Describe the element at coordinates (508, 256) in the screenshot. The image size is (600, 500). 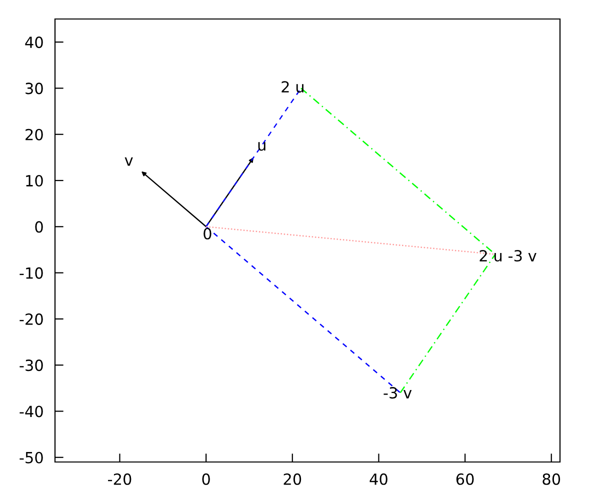
I see `annotation: 2 u -3 v` at that location.